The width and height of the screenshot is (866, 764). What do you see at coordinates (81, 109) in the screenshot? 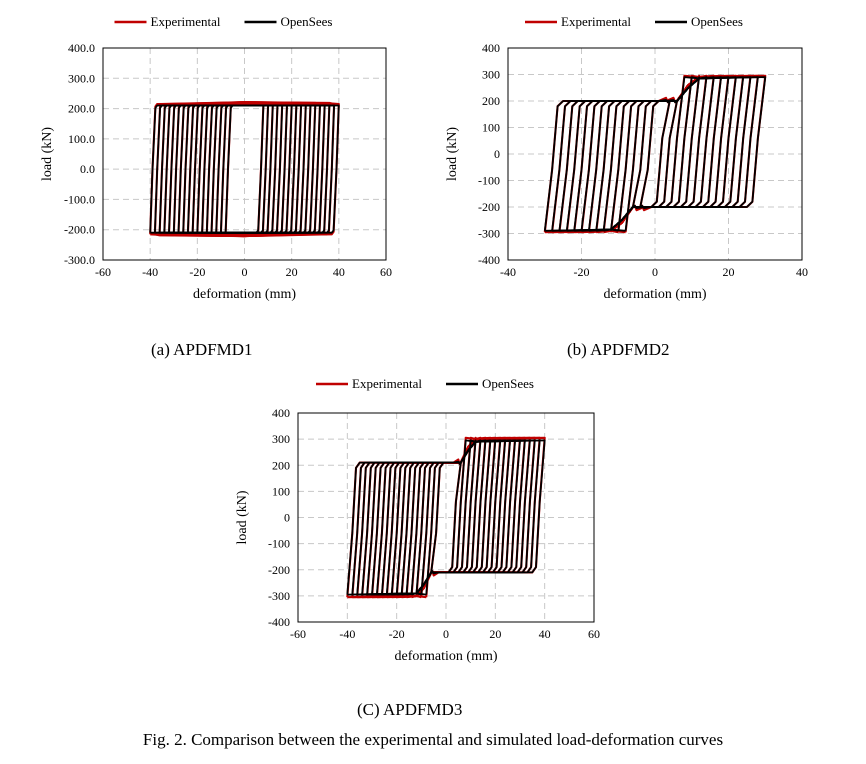
I see `y-tick-label: 200.0` at bounding box center [81, 109].